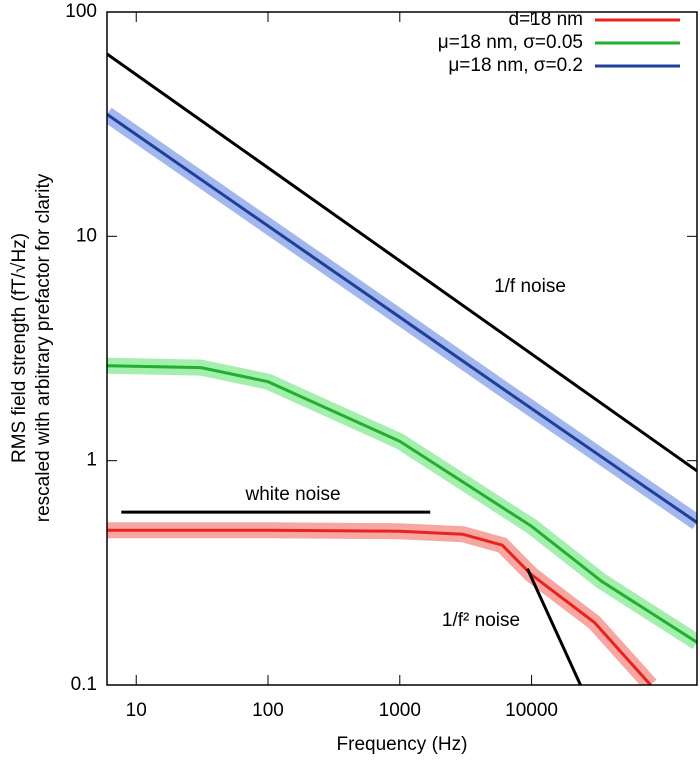 Image resolution: width=700 pixels, height=767 pixels. I want to click on x-tick-label: 10000, so click(531, 710).